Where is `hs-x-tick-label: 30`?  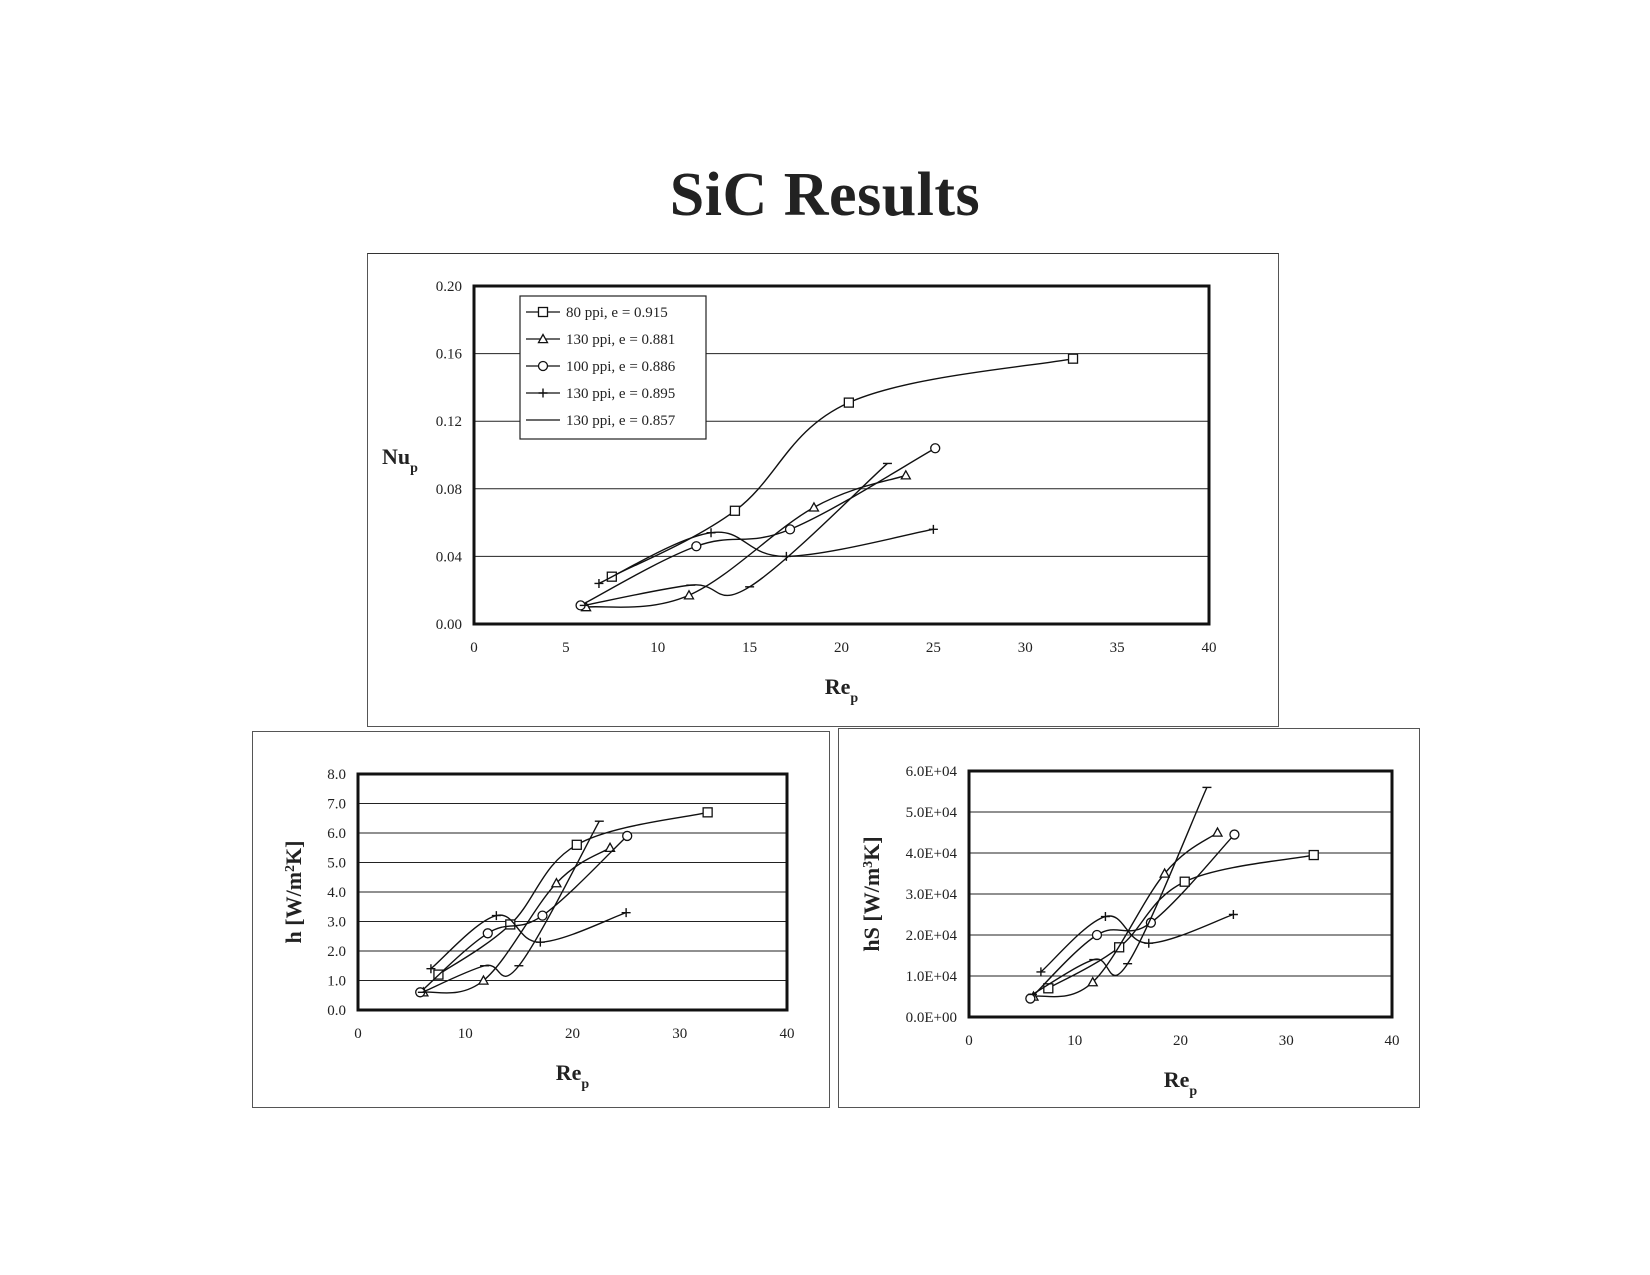
hs-x-tick-label: 30 is located at coordinates (1286, 1041).